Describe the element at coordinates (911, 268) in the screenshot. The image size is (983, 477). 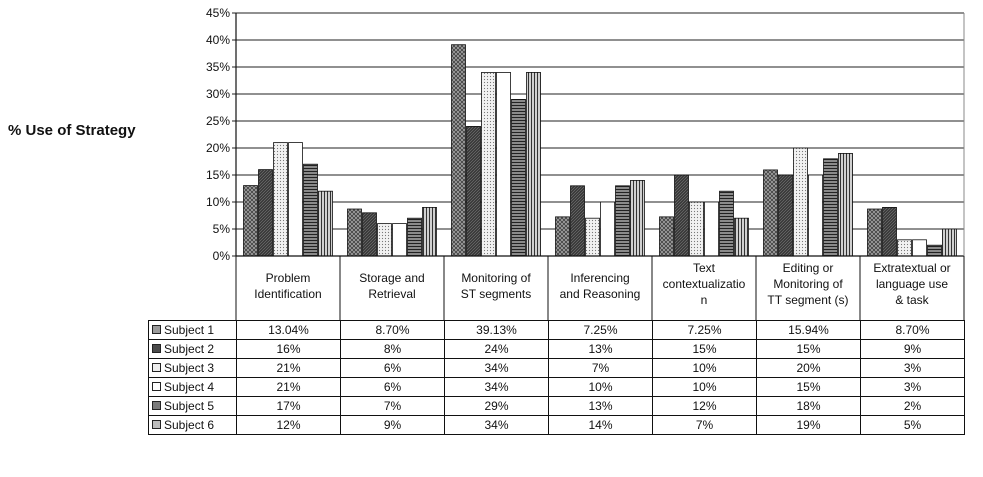
I see `category-label: Extratextual or` at that location.